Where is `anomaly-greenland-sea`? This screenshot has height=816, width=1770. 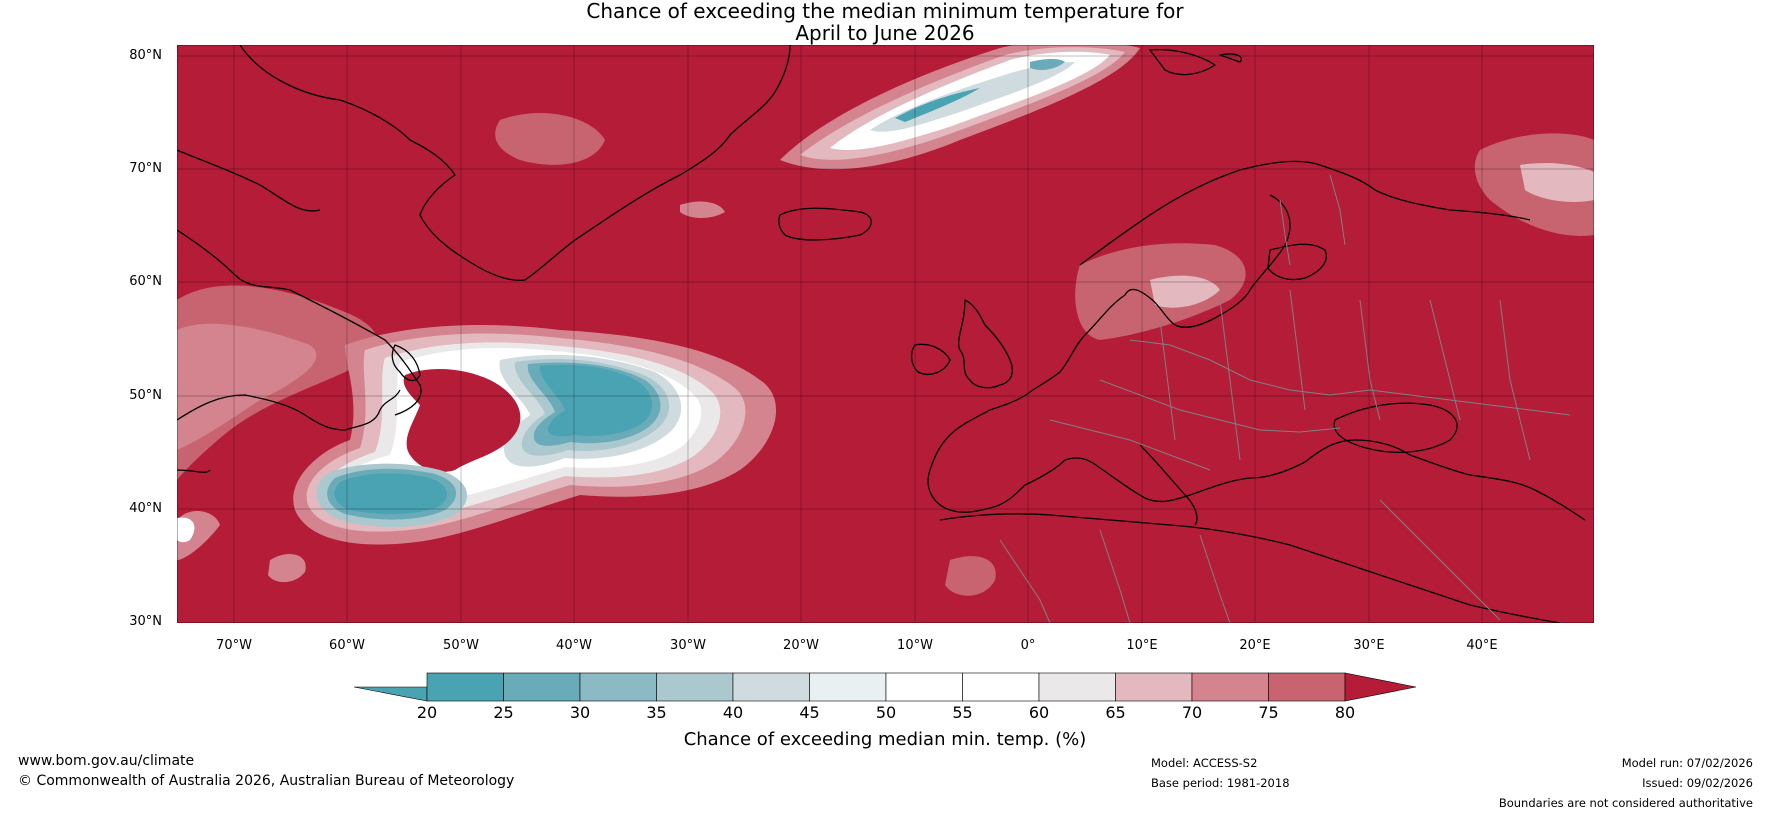 anomaly-greenland-sea is located at coordinates (960, 107).